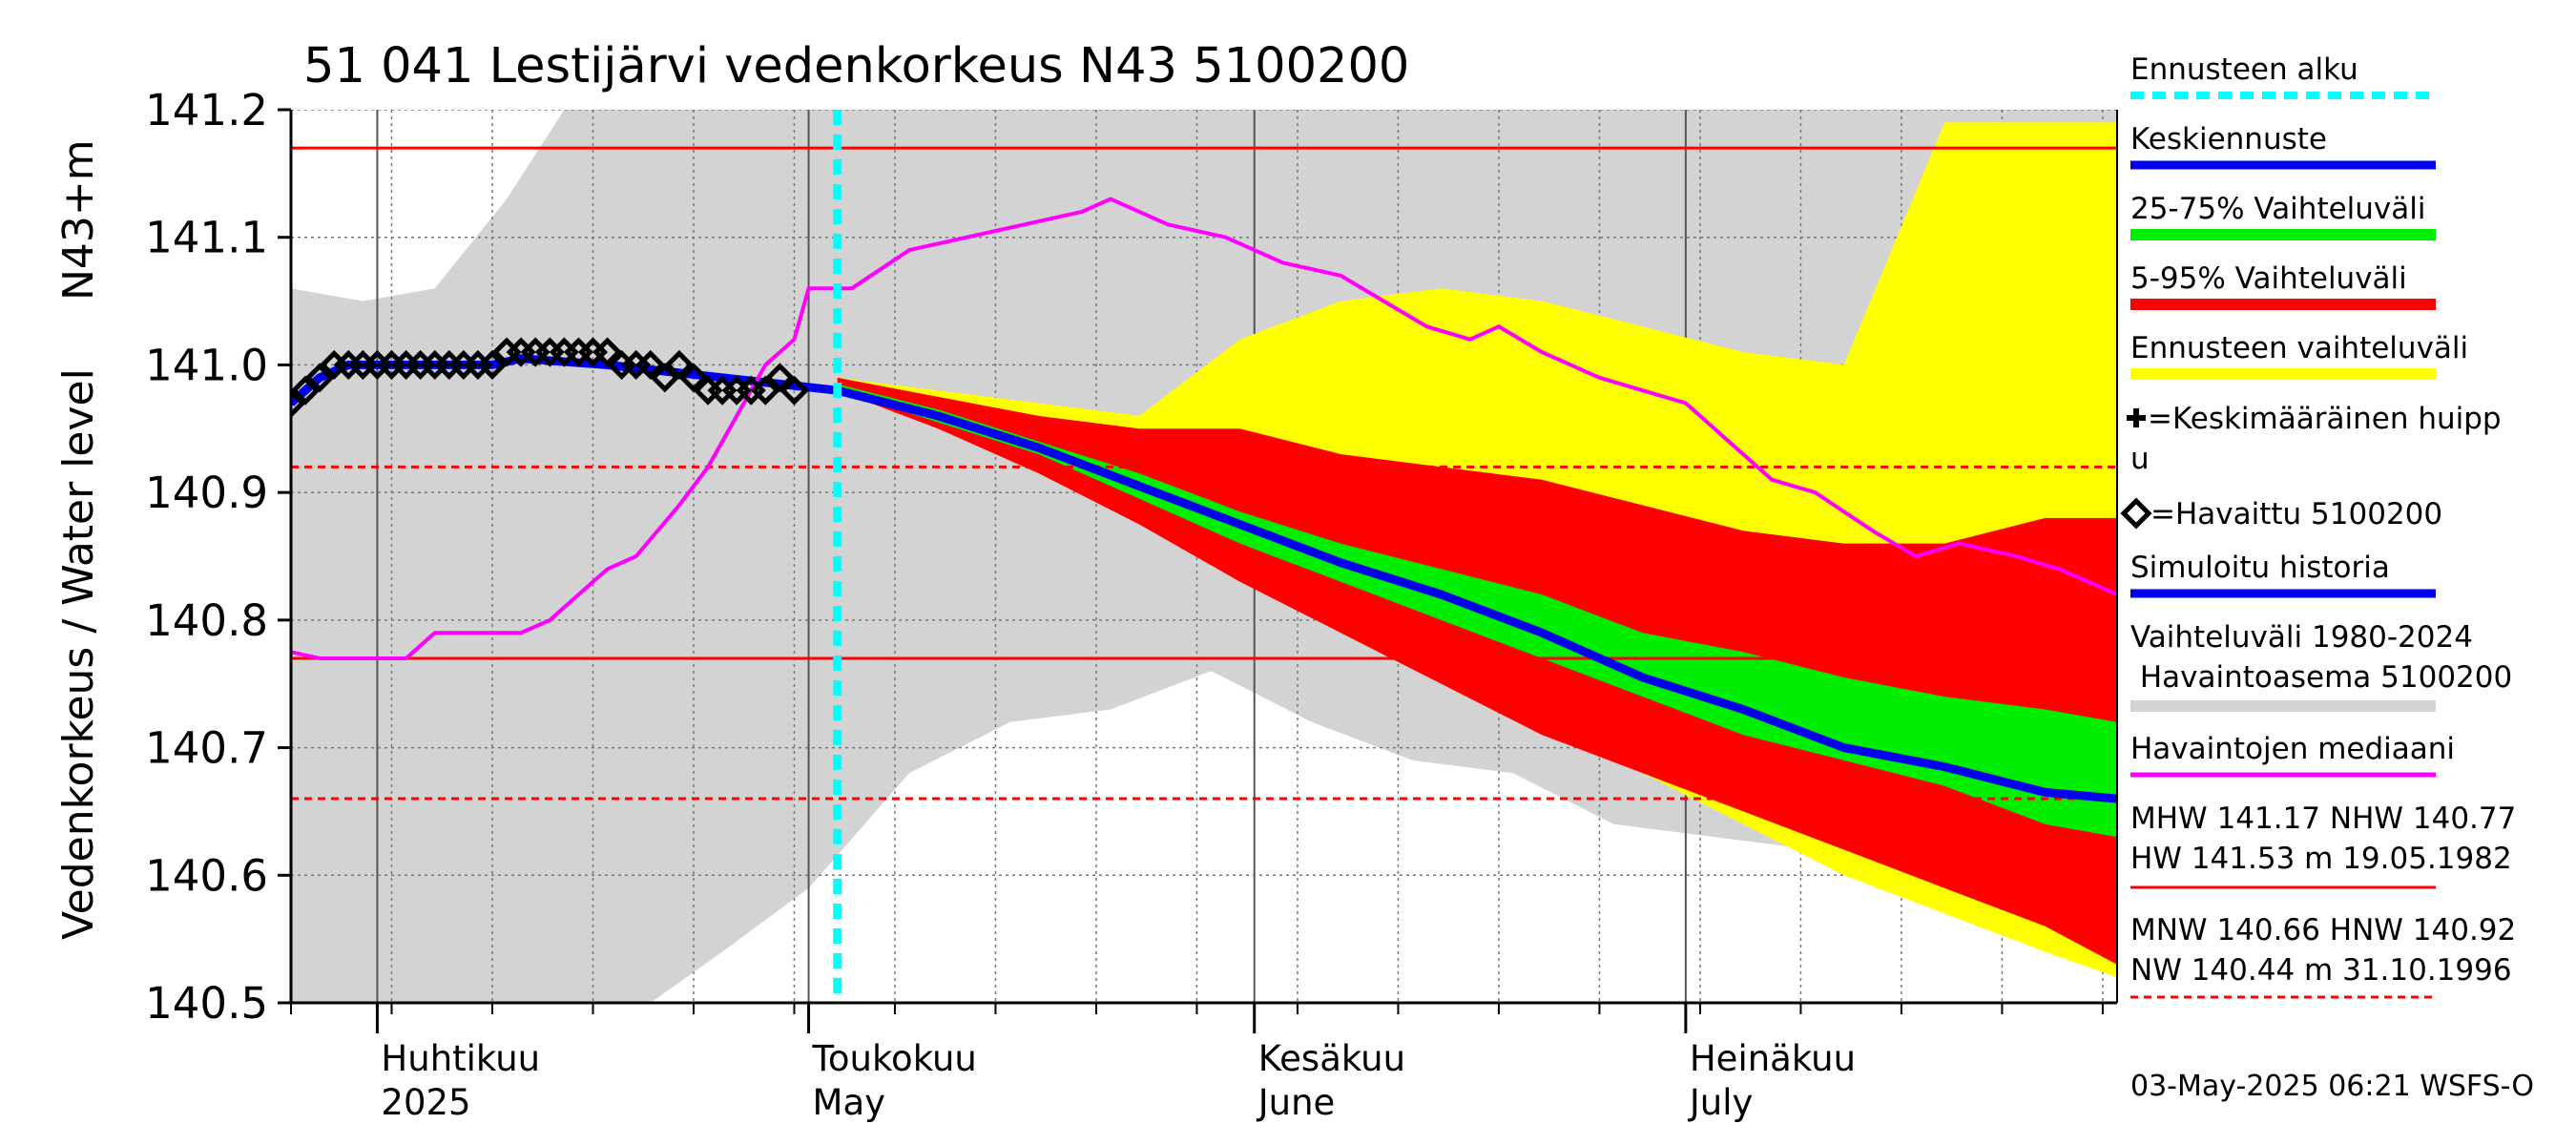  I want to click on footer-timestamp: 03-May-2025 06:21 WSFS-O, so click(2332, 1086).